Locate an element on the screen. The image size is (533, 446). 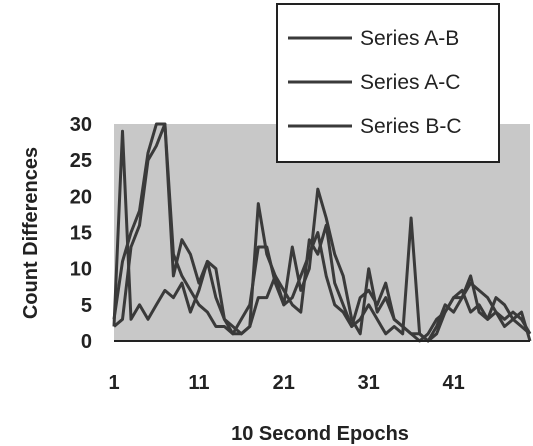
legend-label-2: Series A-C is located at coordinates (410, 82).